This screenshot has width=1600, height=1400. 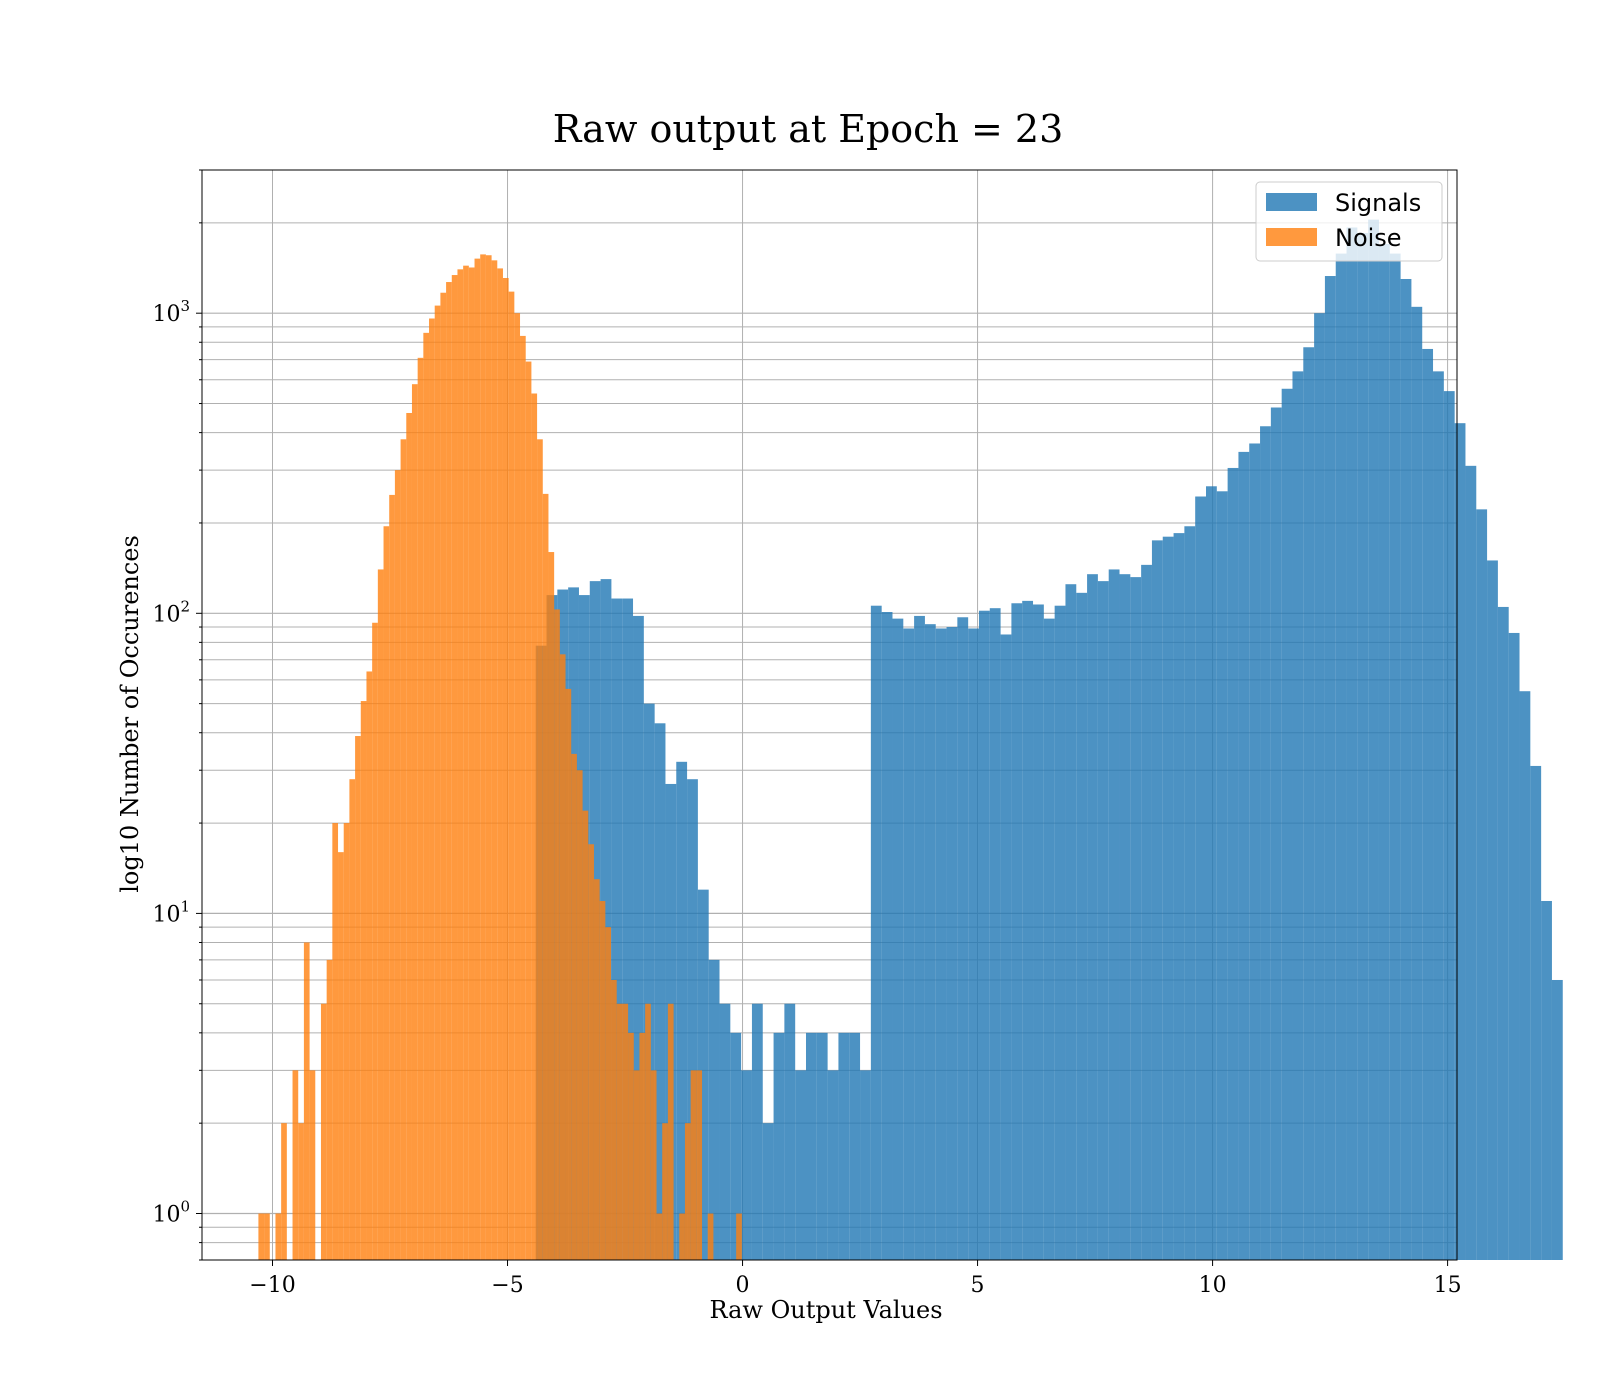 I want to click on x-tick-label: 5, so click(x=978, y=1285).